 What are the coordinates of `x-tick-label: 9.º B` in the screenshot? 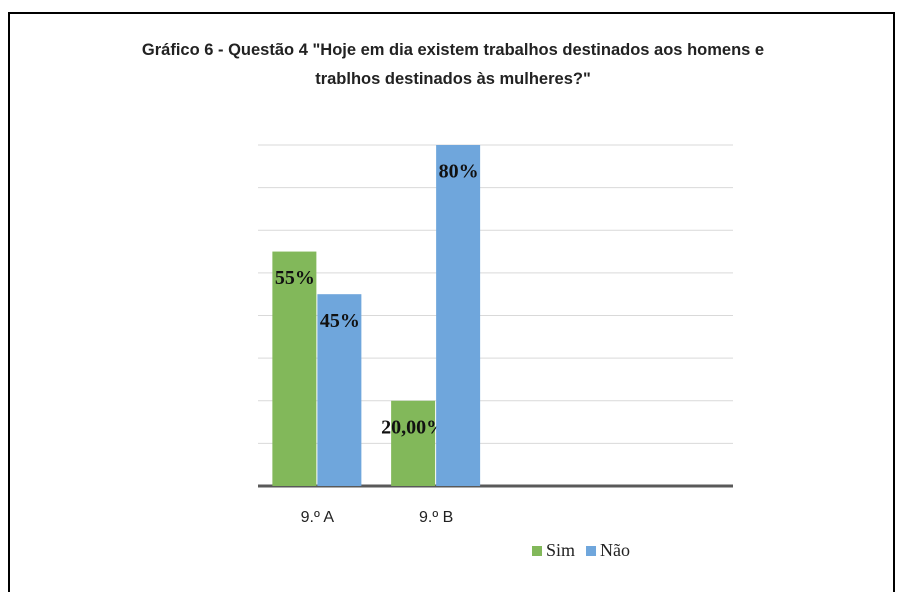 It's located at (436, 517).